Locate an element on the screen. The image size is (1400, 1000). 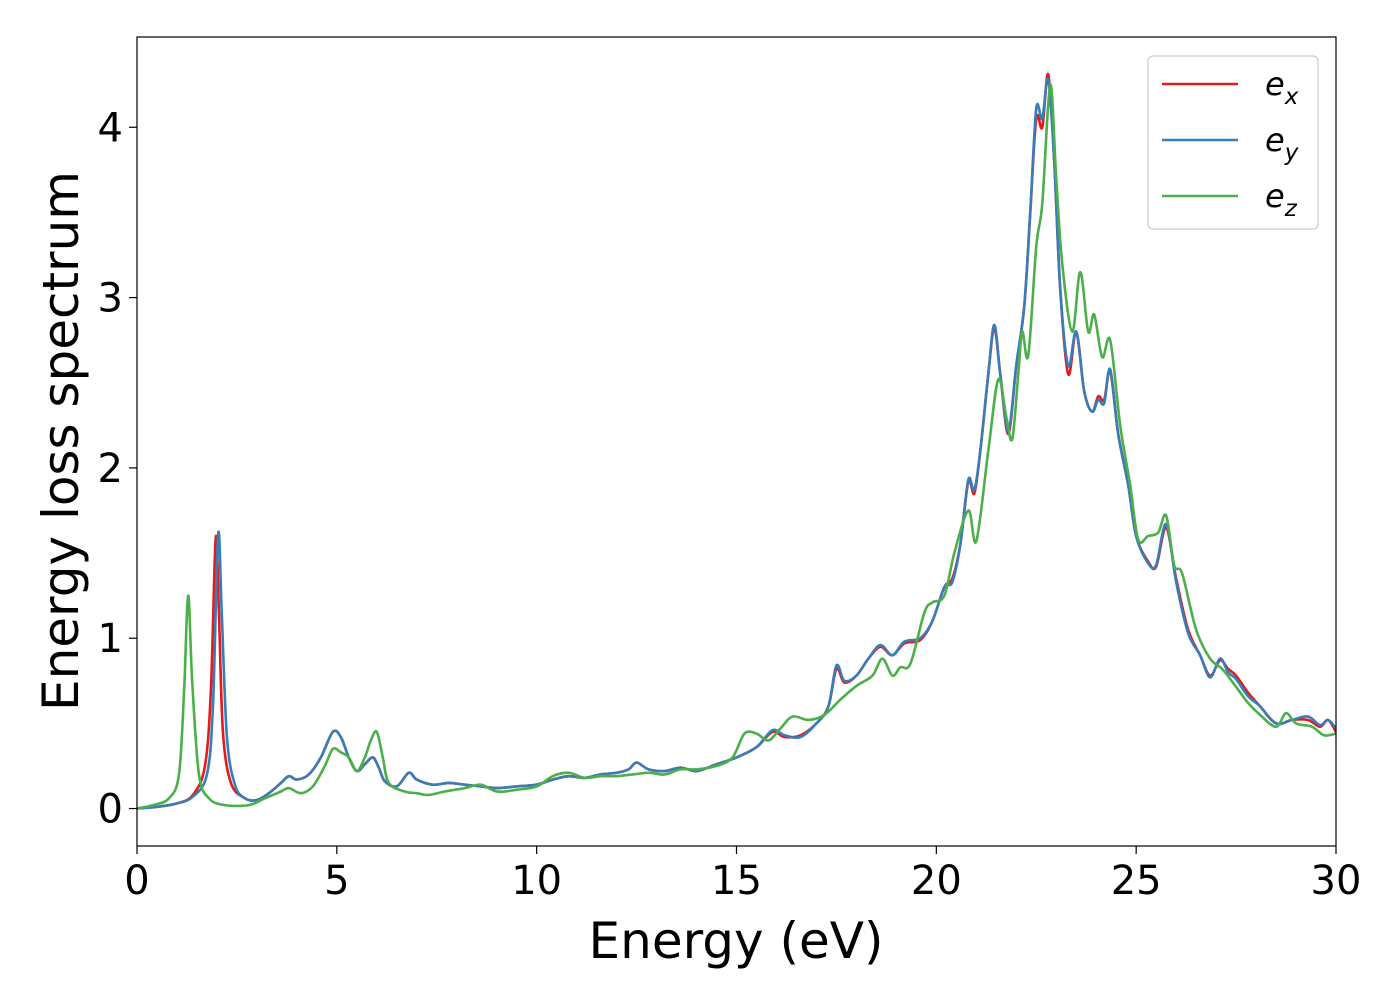
legend-box is located at coordinates (1233, 142).